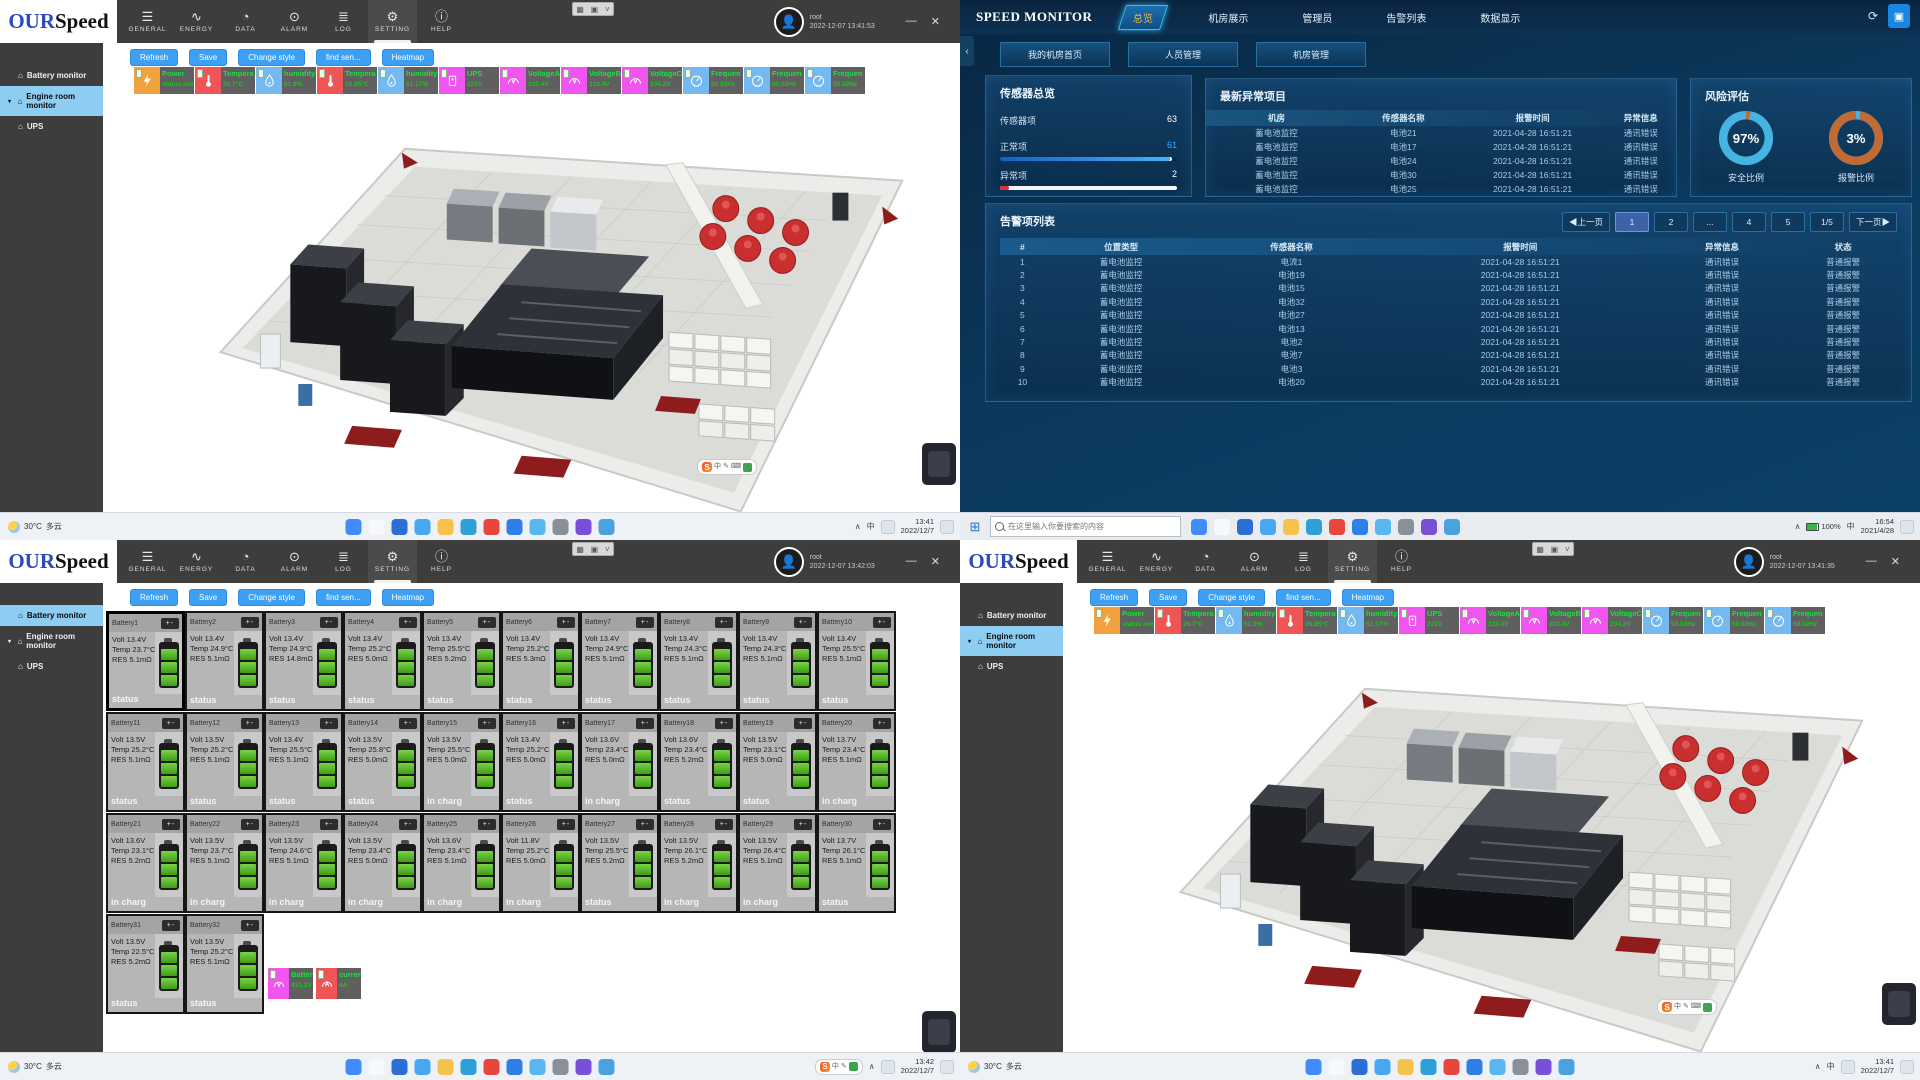 Image resolution: width=1920 pixels, height=1080 pixels. I want to click on subnav-button: 我的机房首页, so click(1055, 54).